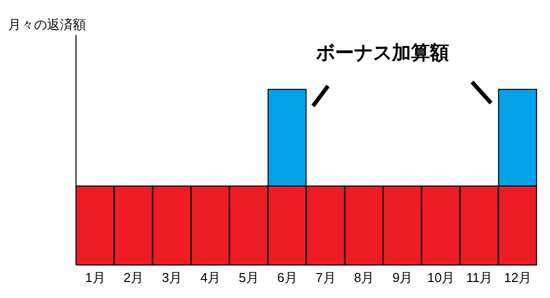 The height and width of the screenshot is (298, 550). Describe the element at coordinates (172, 278) in the screenshot. I see `x-tick-label: 3月` at that location.